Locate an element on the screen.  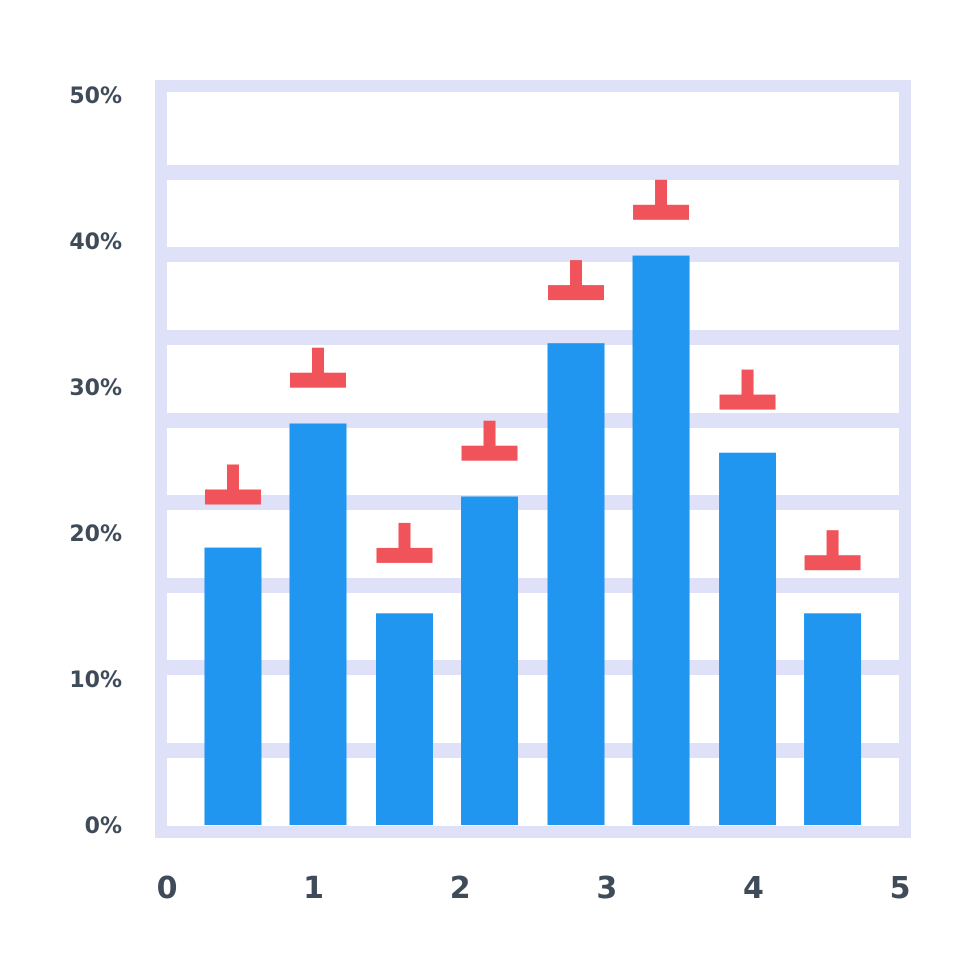
y-tick-label: 20% is located at coordinates (95, 534).